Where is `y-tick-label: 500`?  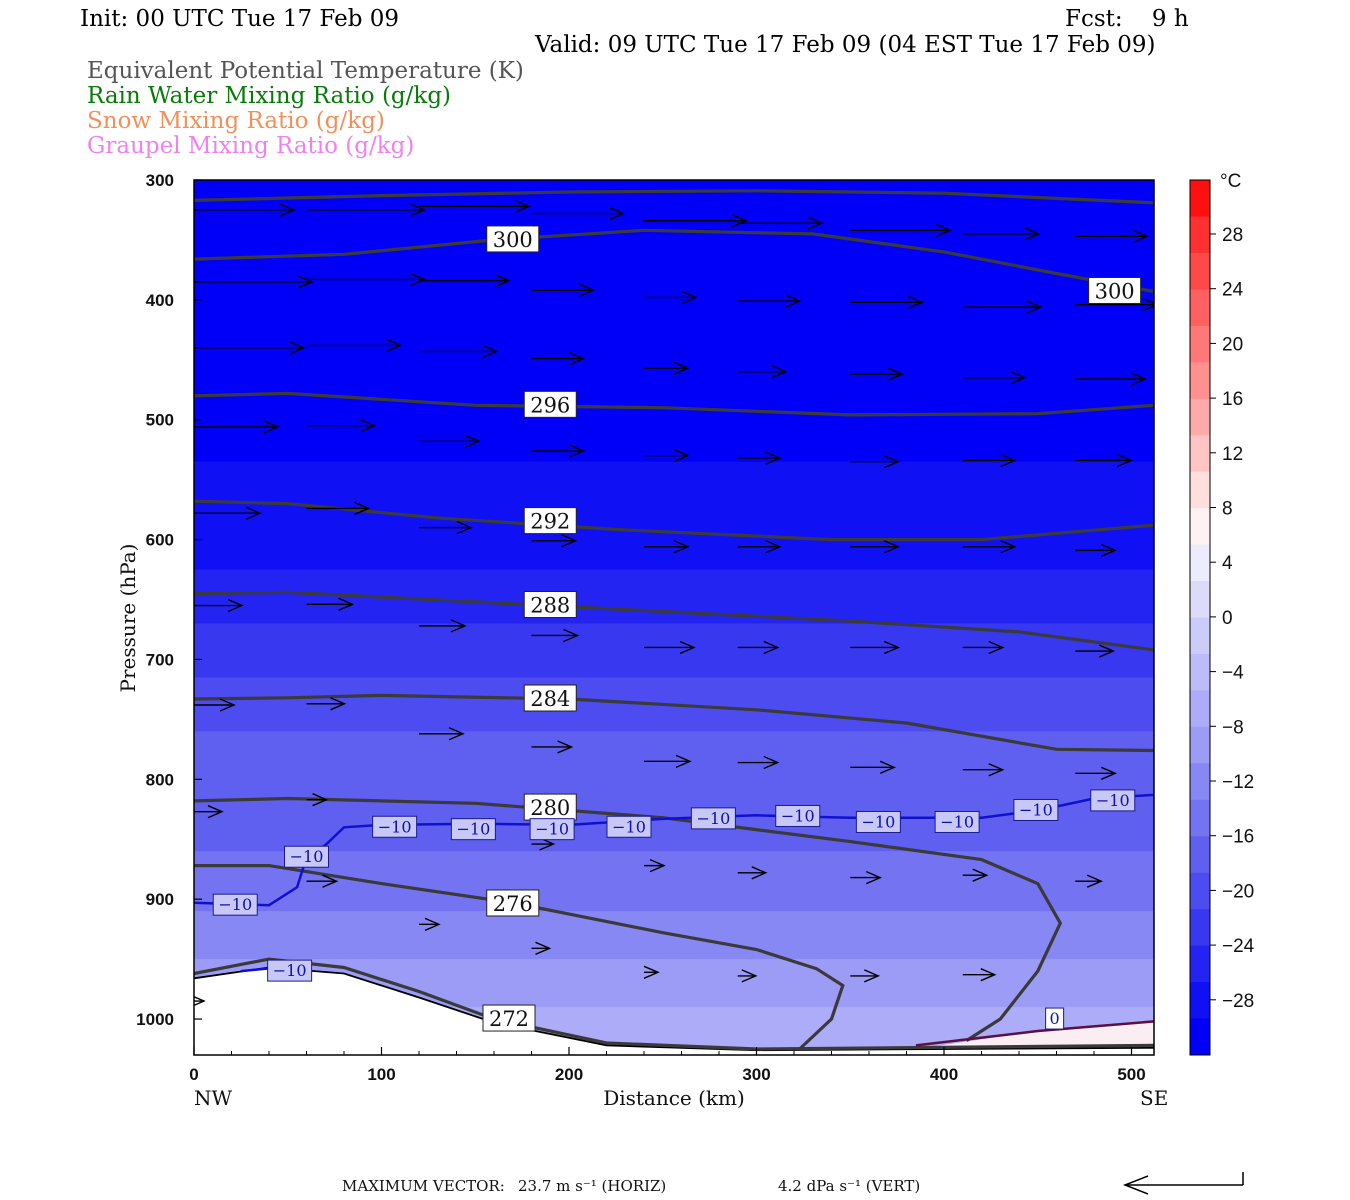
y-tick-label: 500 is located at coordinates (160, 420).